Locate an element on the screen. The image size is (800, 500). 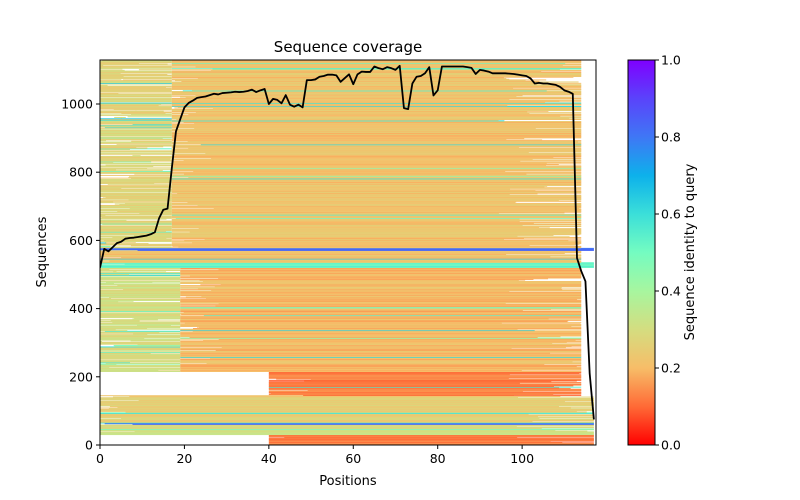
x-tick-label: 20 is located at coordinates (184, 458).